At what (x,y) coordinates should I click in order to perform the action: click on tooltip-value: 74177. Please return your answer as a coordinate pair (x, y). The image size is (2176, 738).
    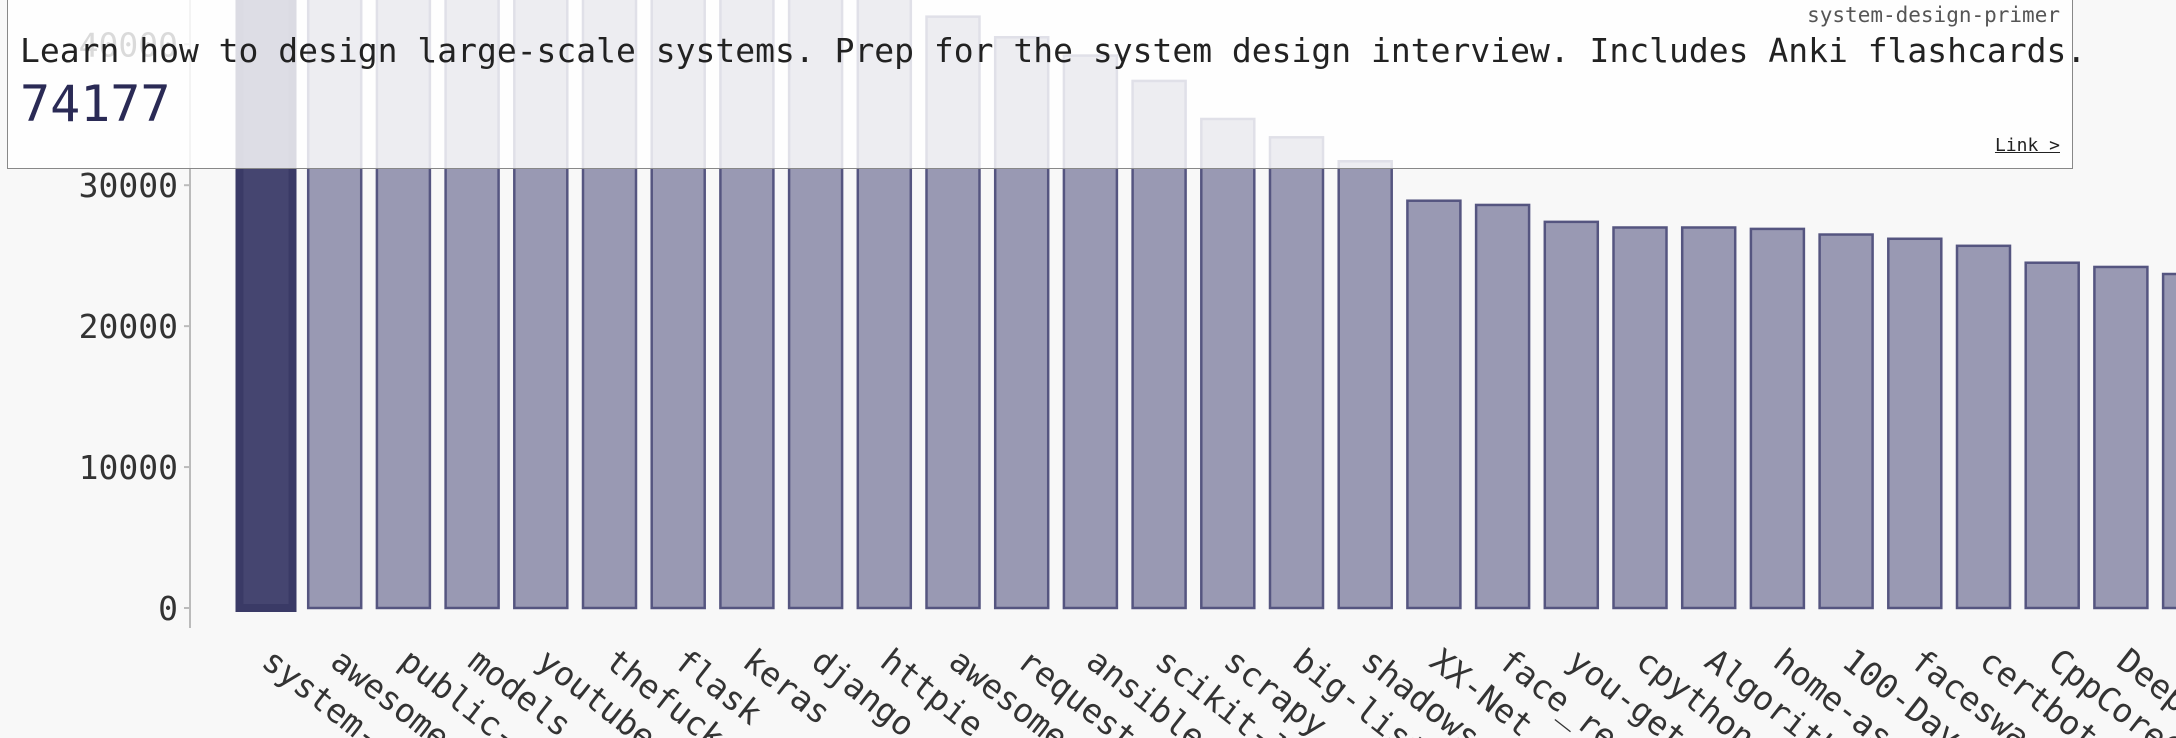
    Looking at the image, I should click on (95, 104).